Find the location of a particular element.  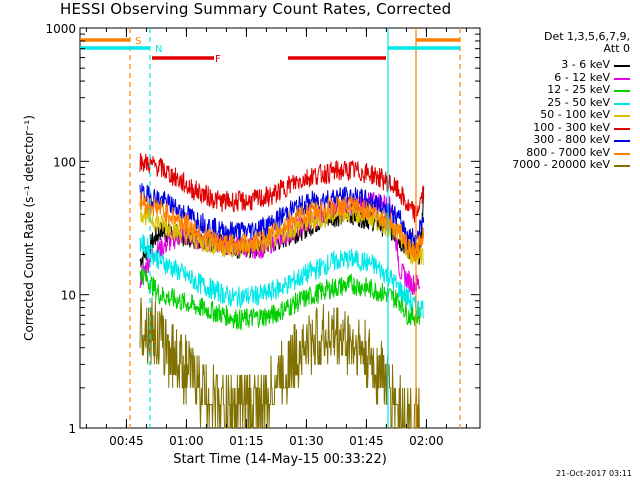

legend-header-line-2: Att 0 is located at coordinates (616, 48).